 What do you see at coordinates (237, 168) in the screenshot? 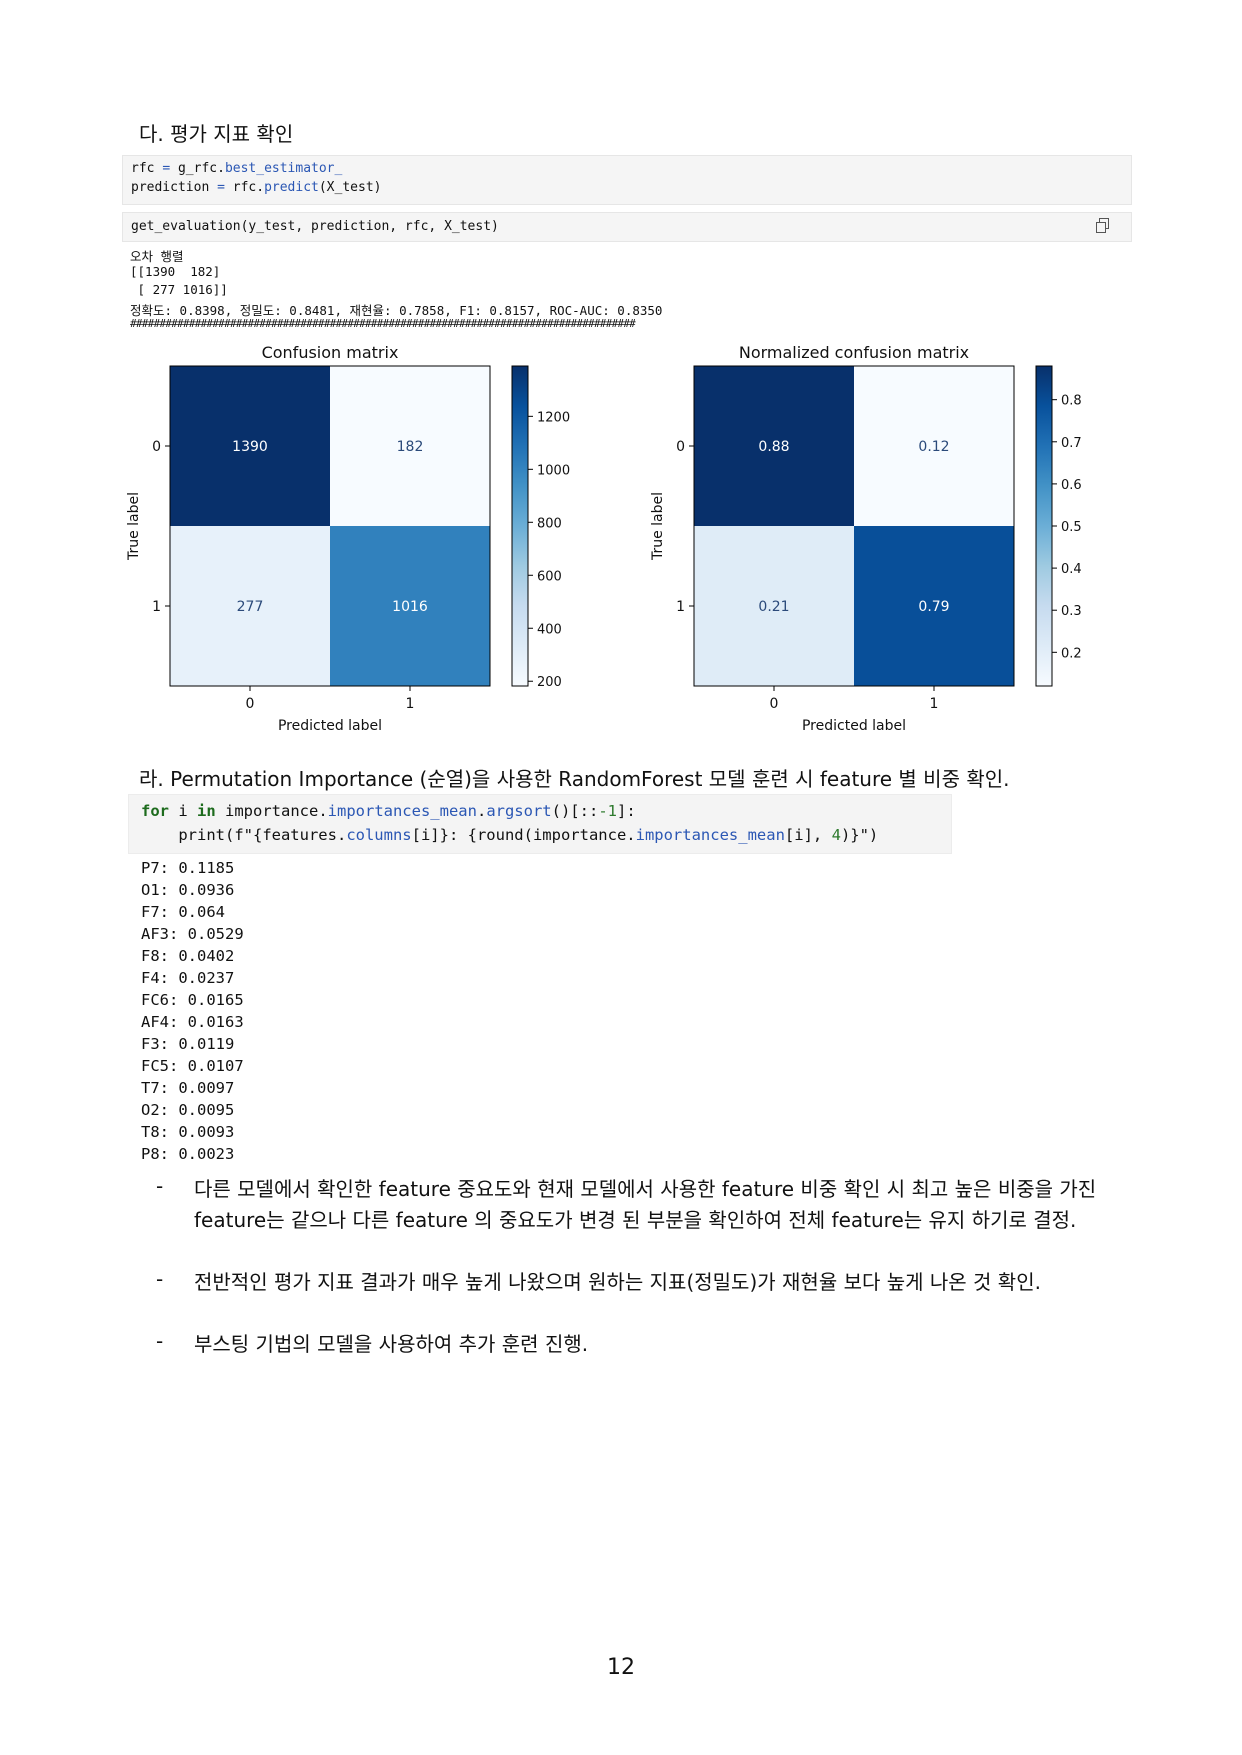
I see `code-line: rfc = g_rfc.best_estimator_` at bounding box center [237, 168].